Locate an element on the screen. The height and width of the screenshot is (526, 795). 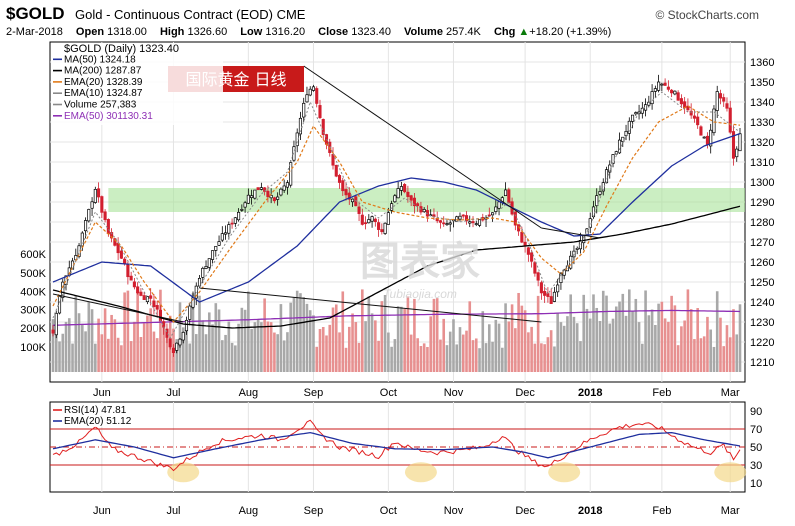
change-value: +18.20 (+1.39%) is located at coordinates (570, 32).